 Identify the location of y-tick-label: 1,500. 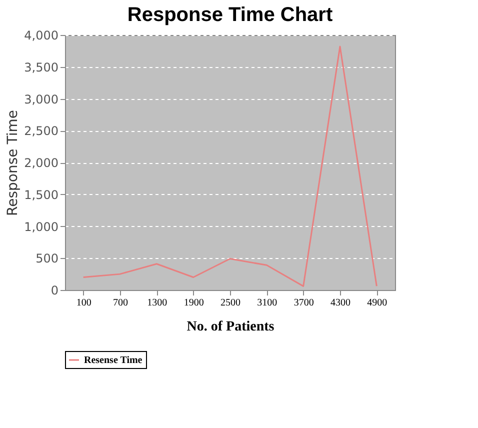
(41, 195).